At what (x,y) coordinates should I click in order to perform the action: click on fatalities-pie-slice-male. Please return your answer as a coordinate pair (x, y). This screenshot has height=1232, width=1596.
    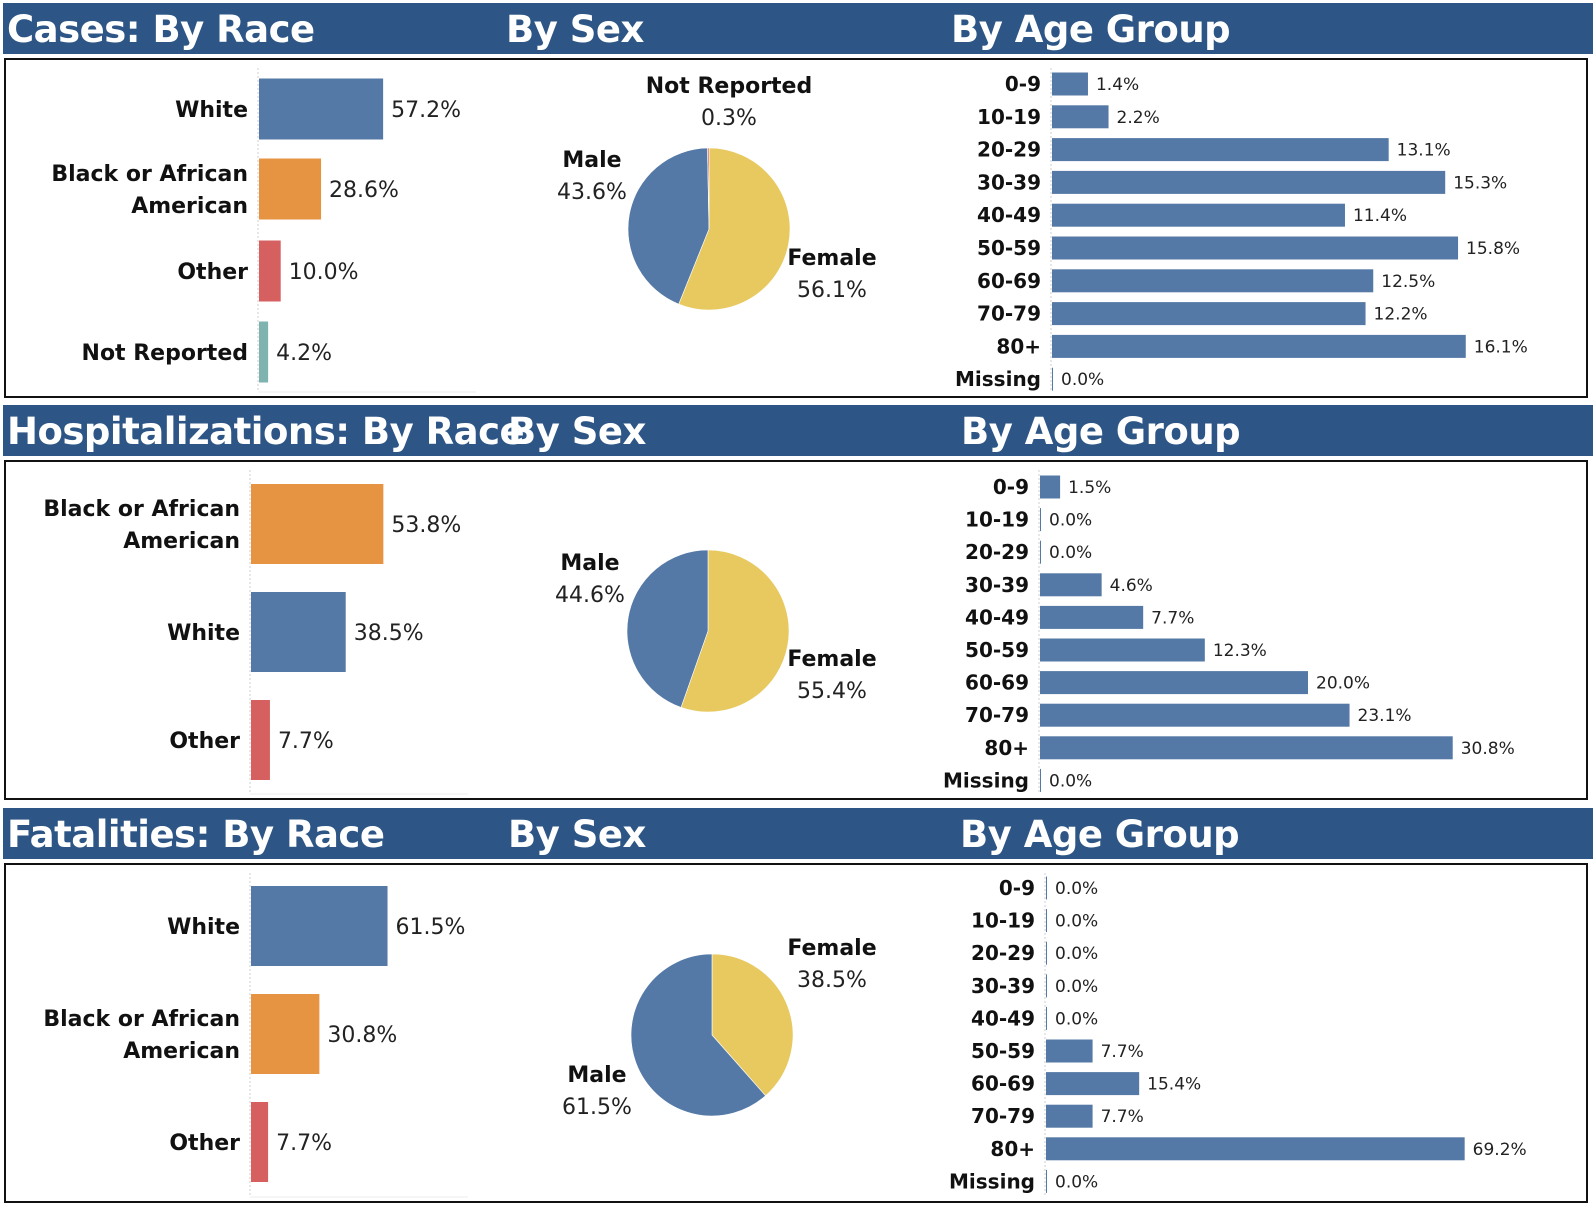
    Looking at the image, I should click on (698, 1035).